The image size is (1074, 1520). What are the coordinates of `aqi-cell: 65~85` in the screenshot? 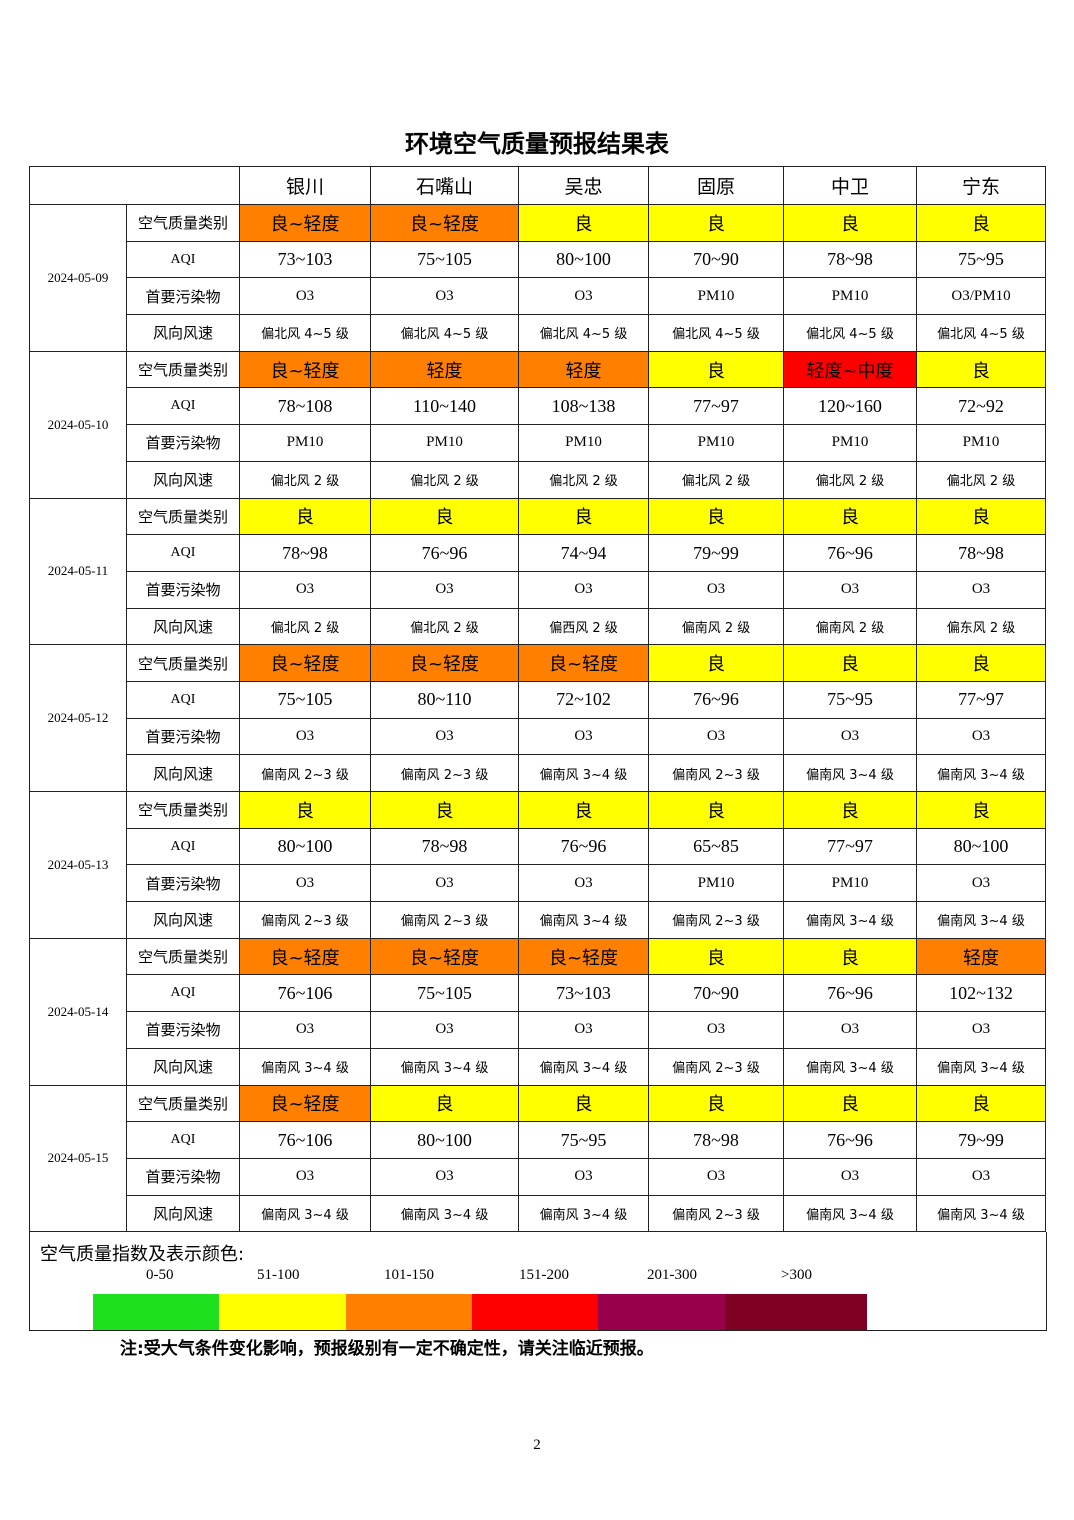 It's located at (716, 846).